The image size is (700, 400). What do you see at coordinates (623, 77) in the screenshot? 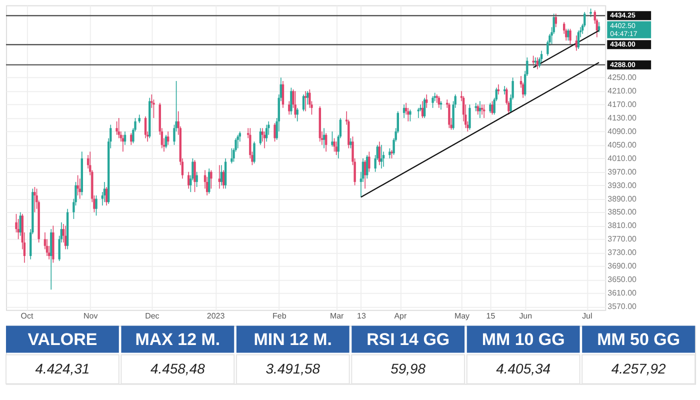
I see `y-tick-label: 4250.00` at bounding box center [623, 77].